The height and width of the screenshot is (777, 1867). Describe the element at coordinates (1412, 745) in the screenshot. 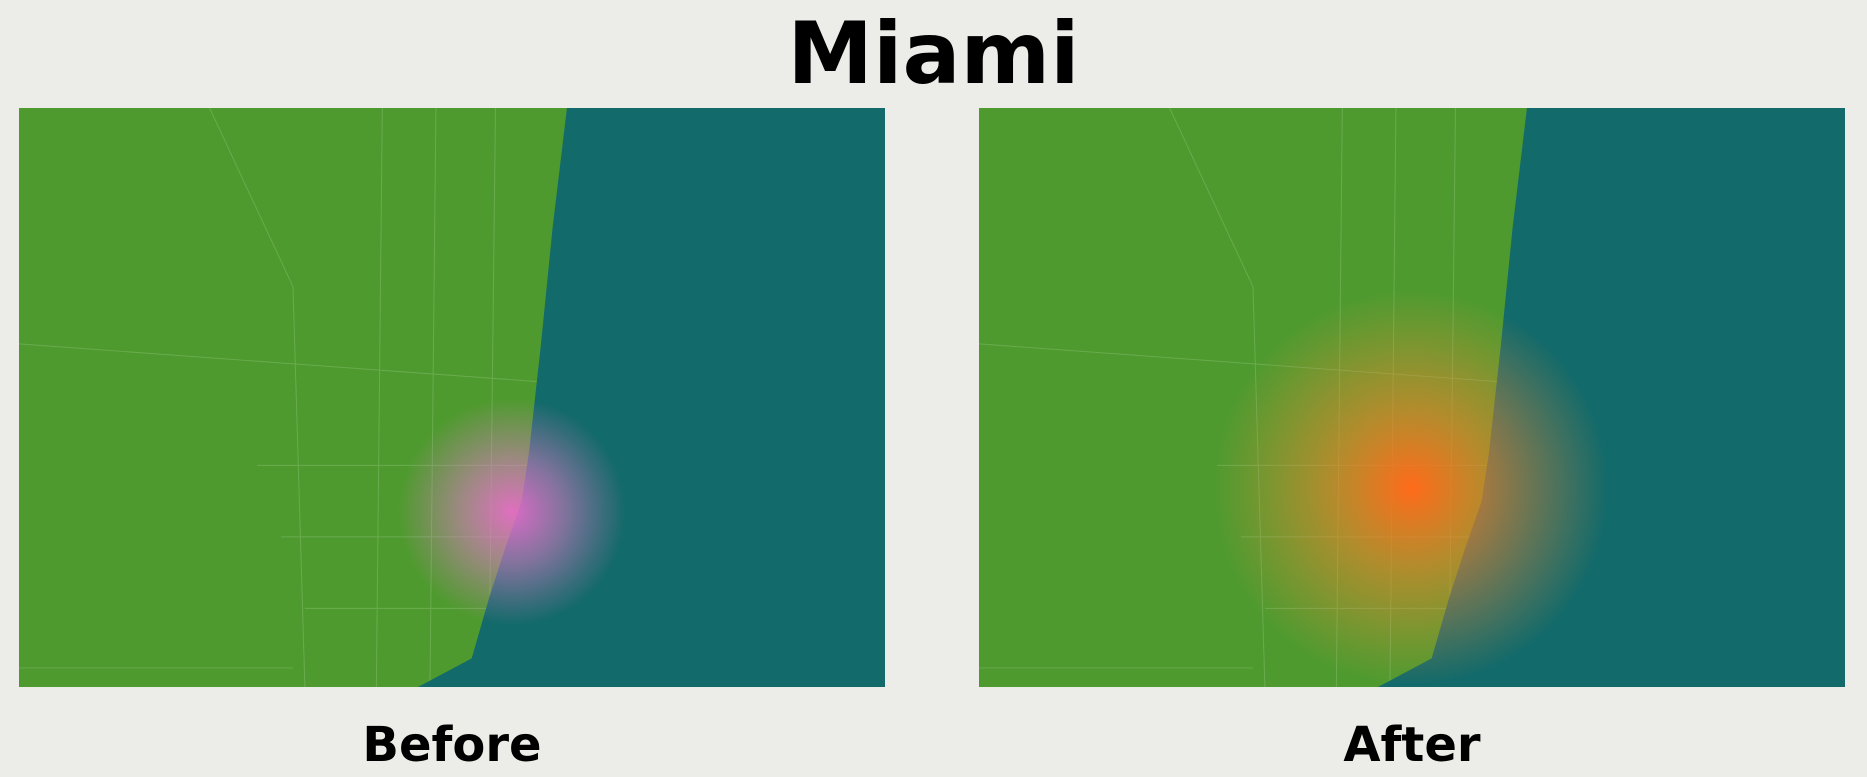

I see `panel-label: After` at that location.